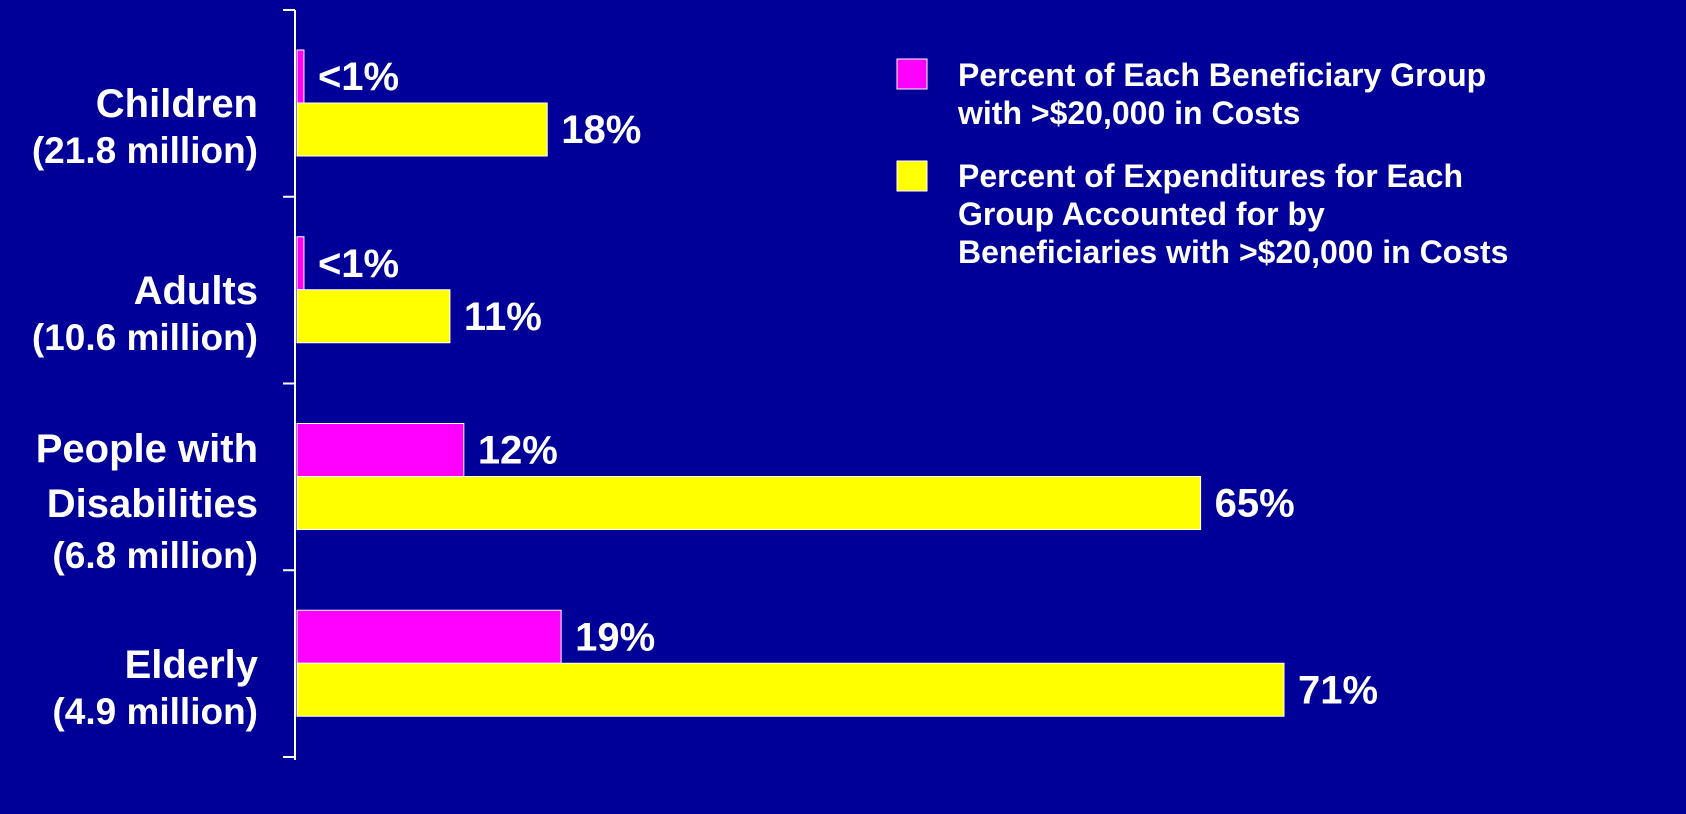 This screenshot has width=1686, height=814. What do you see at coordinates (1141, 214) in the screenshot?
I see `legend-entry-text: Group Accounted for by` at bounding box center [1141, 214].